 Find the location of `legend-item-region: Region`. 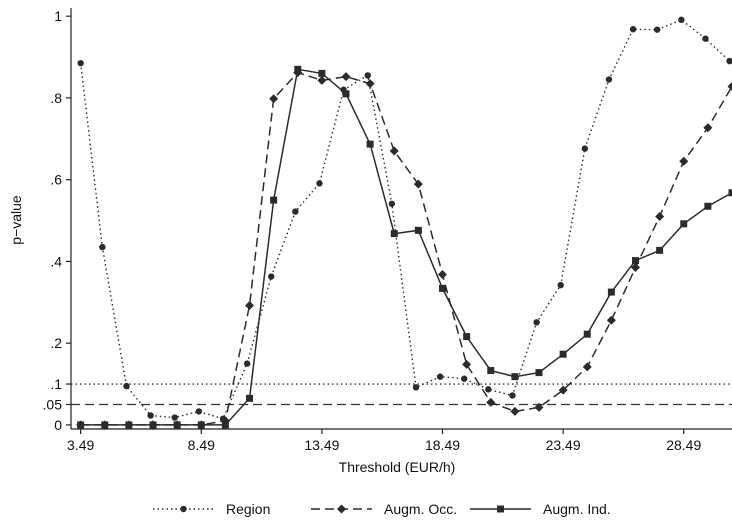

legend-item-region: Region is located at coordinates (211, 509).